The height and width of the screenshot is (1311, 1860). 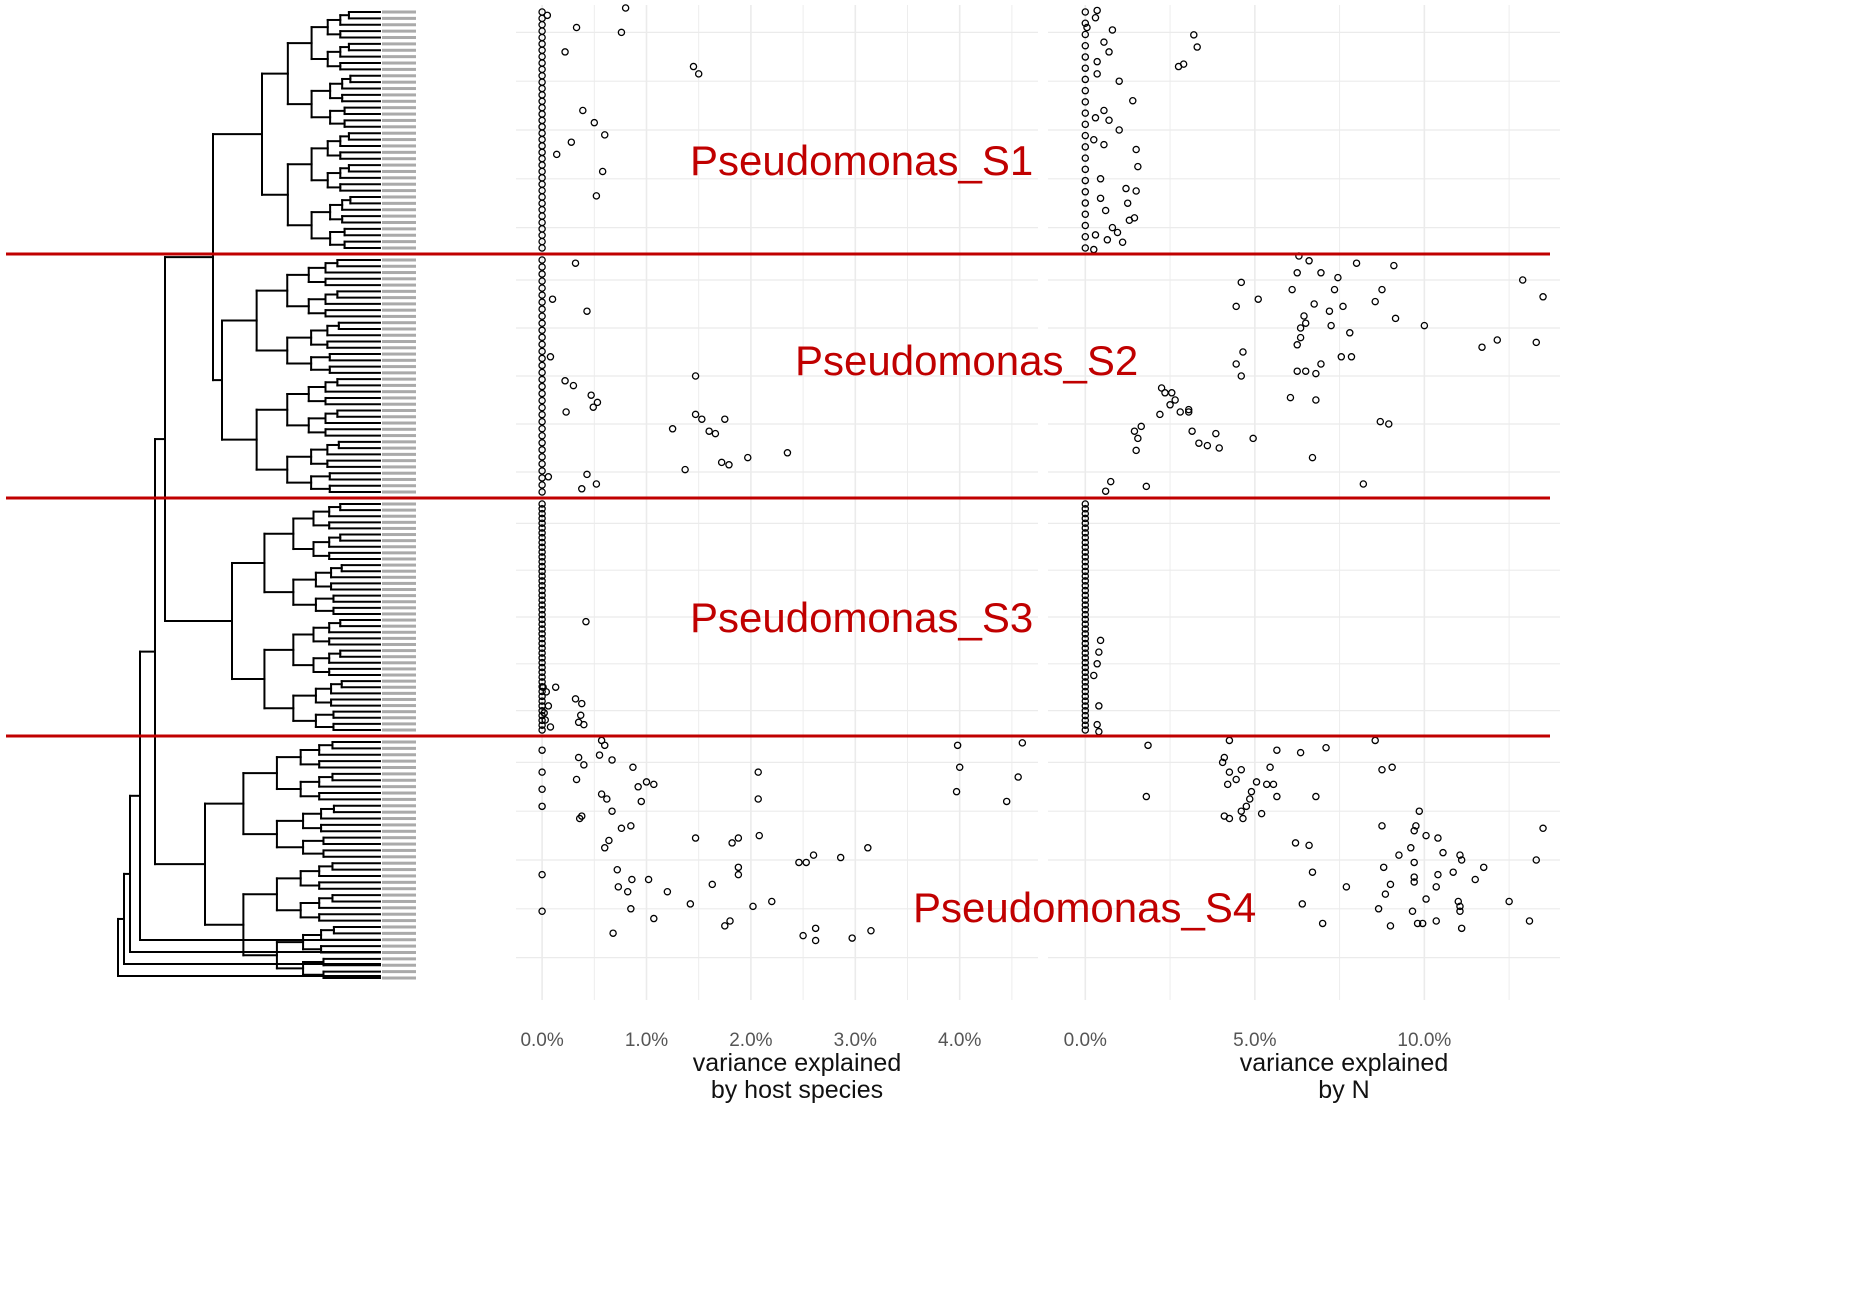 I want to click on clade-label: Pseudomonas_S2, so click(x=966, y=360).